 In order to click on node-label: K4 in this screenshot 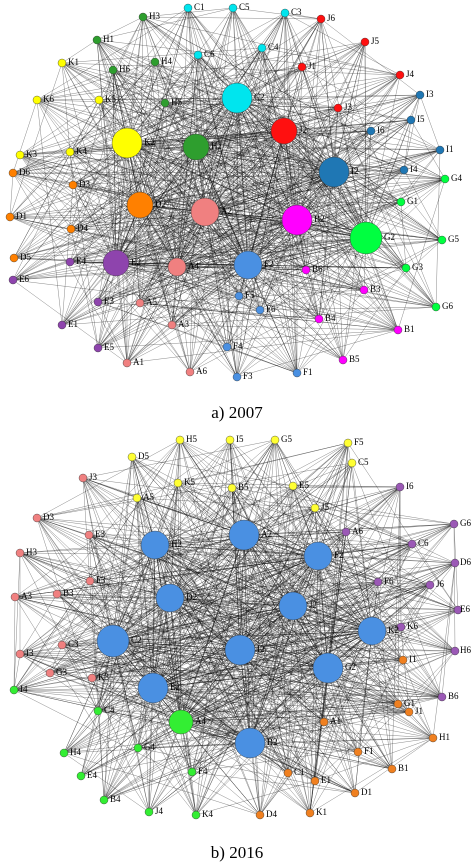, I will do `click(207, 814)`.